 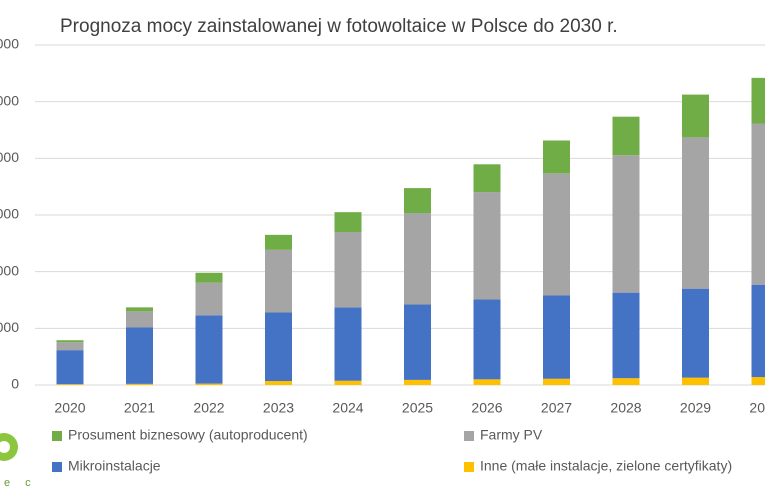 What do you see at coordinates (9, 157) in the screenshot?
I see `y-tick-label: 8000` at bounding box center [9, 157].